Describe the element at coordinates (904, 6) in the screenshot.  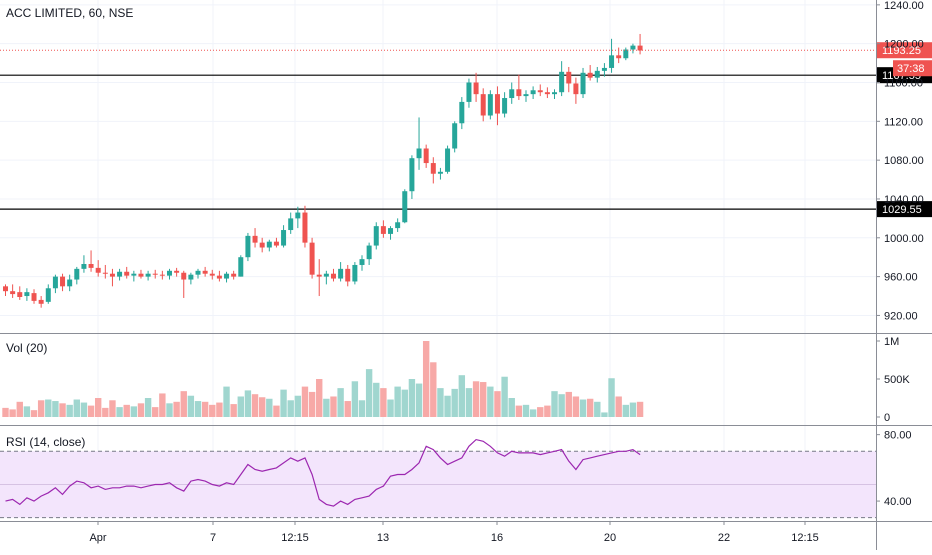
I see `price-tick-label: 1240.00` at that location.